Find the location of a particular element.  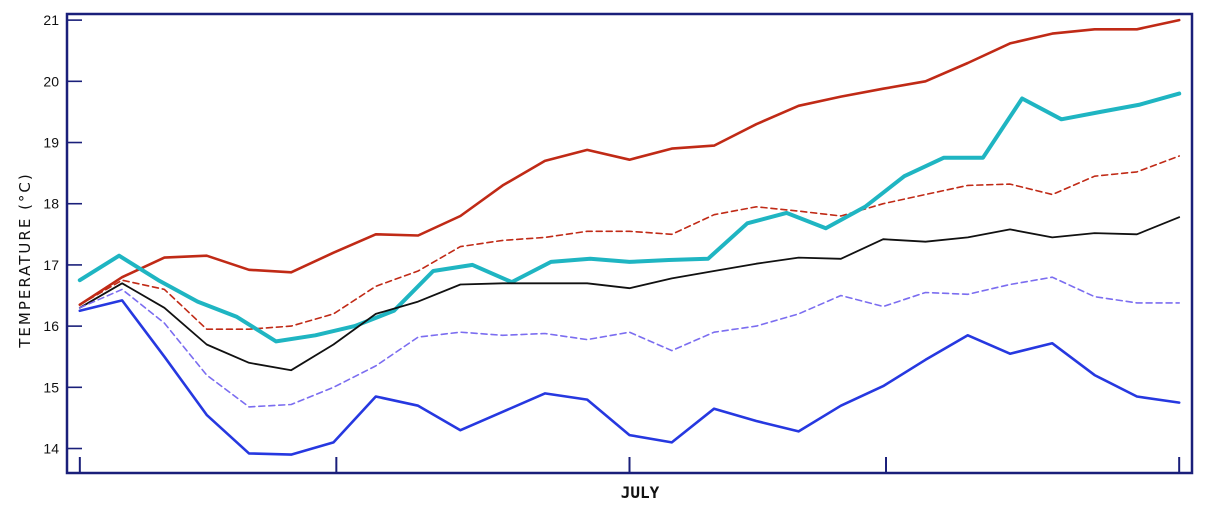

y-tick-label: 15 is located at coordinates (51, 387).